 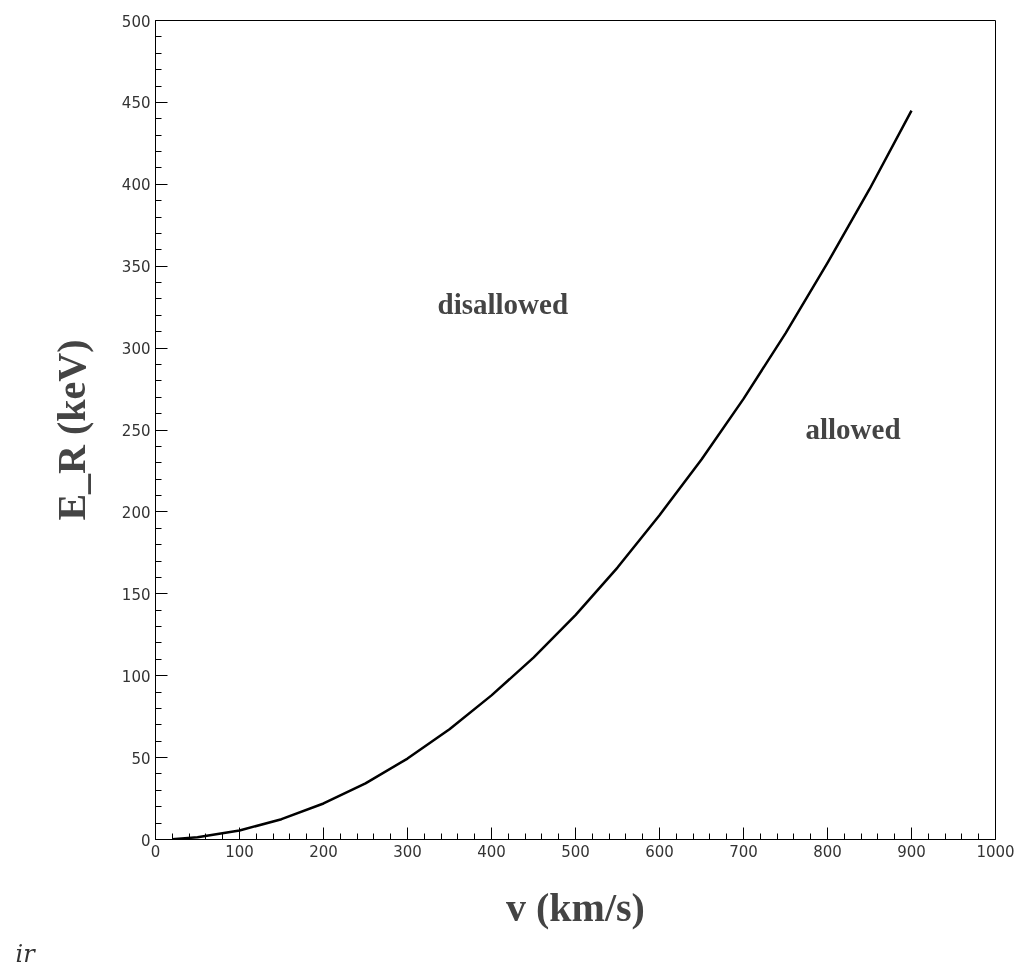 I want to click on y-tick-label: 350, so click(x=136, y=267).